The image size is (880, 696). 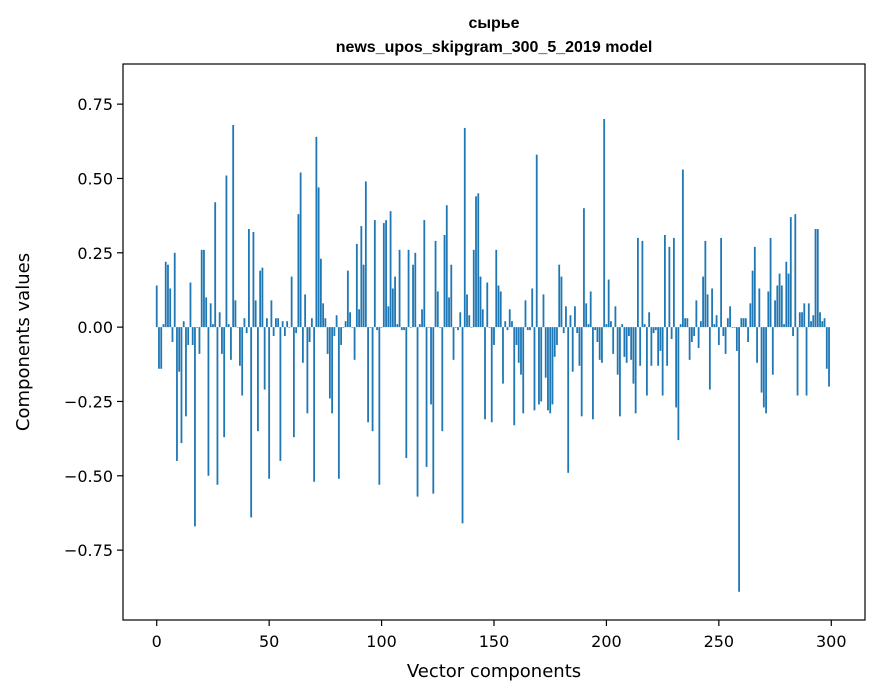 I want to click on y-axis-label: Components values, so click(x=23, y=342).